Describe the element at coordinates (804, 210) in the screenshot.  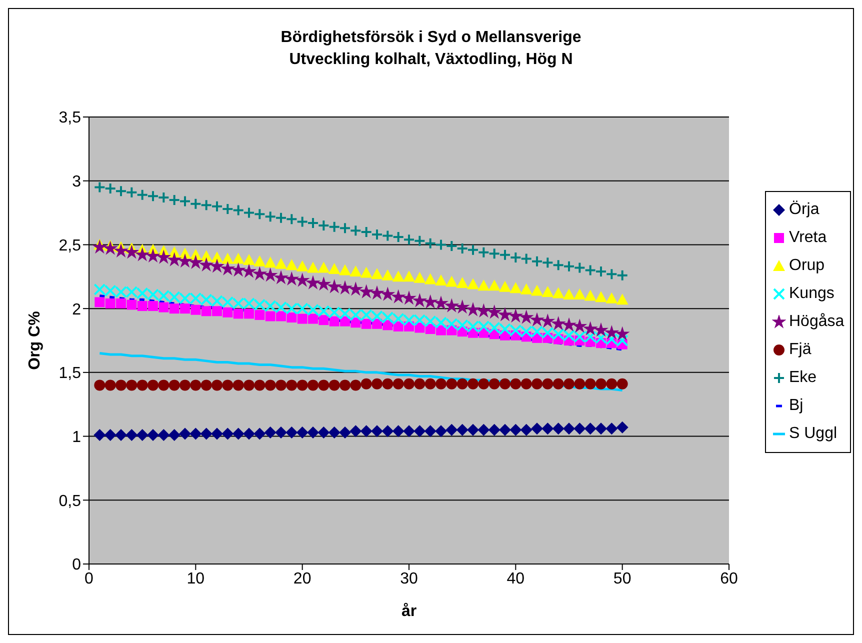
I see `legend-label: Örja` at that location.